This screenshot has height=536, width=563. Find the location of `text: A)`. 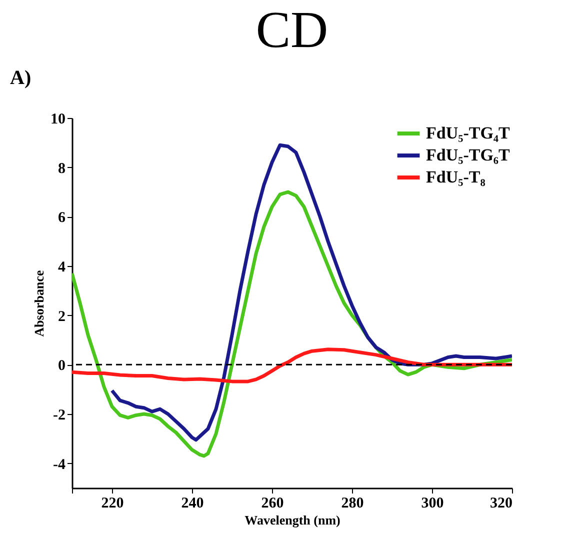

text: A) is located at coordinates (21, 78).